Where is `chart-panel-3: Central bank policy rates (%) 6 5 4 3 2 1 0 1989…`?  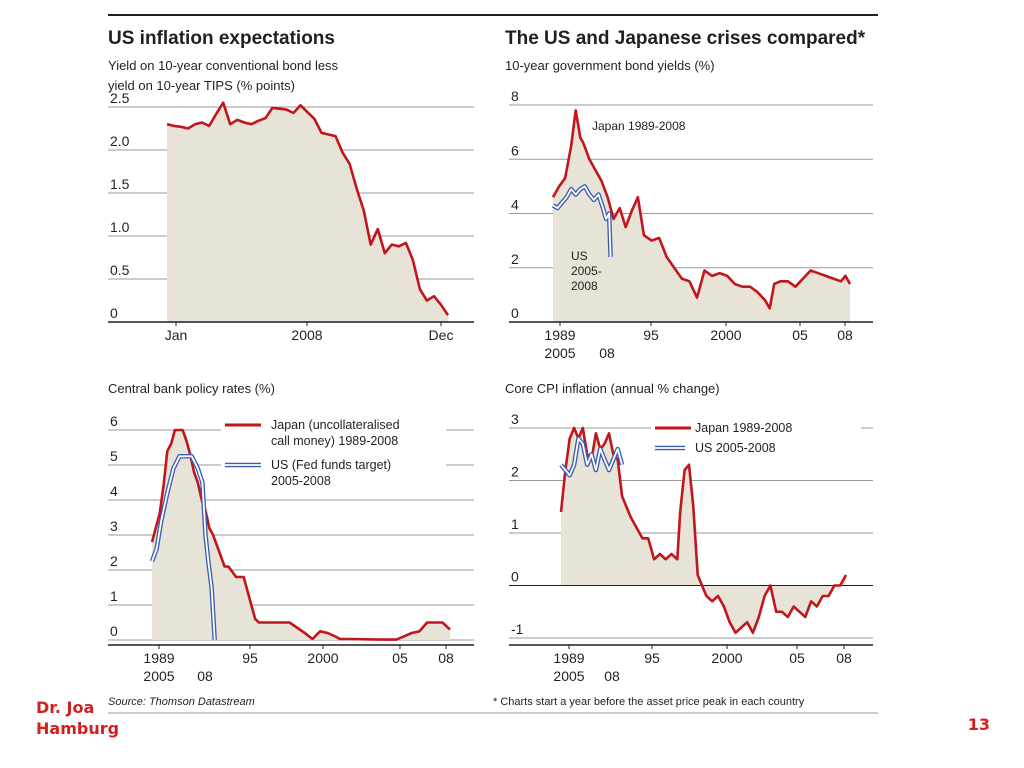
chart-panel-3: Central bank policy rates (%) 6 5 4 3 2 1 0 1989… is located at coordinates (291, 532).